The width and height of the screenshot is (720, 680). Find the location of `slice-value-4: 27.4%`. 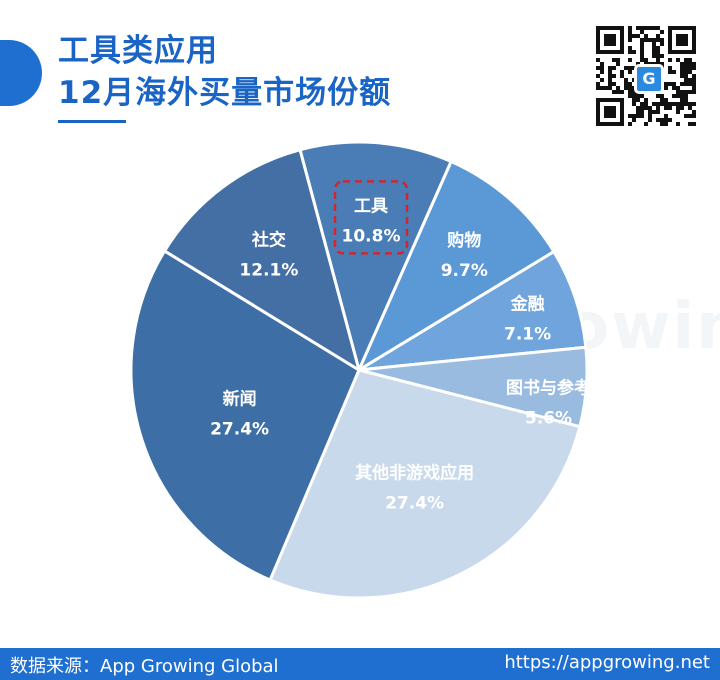

slice-value-4: 27.4% is located at coordinates (414, 503).